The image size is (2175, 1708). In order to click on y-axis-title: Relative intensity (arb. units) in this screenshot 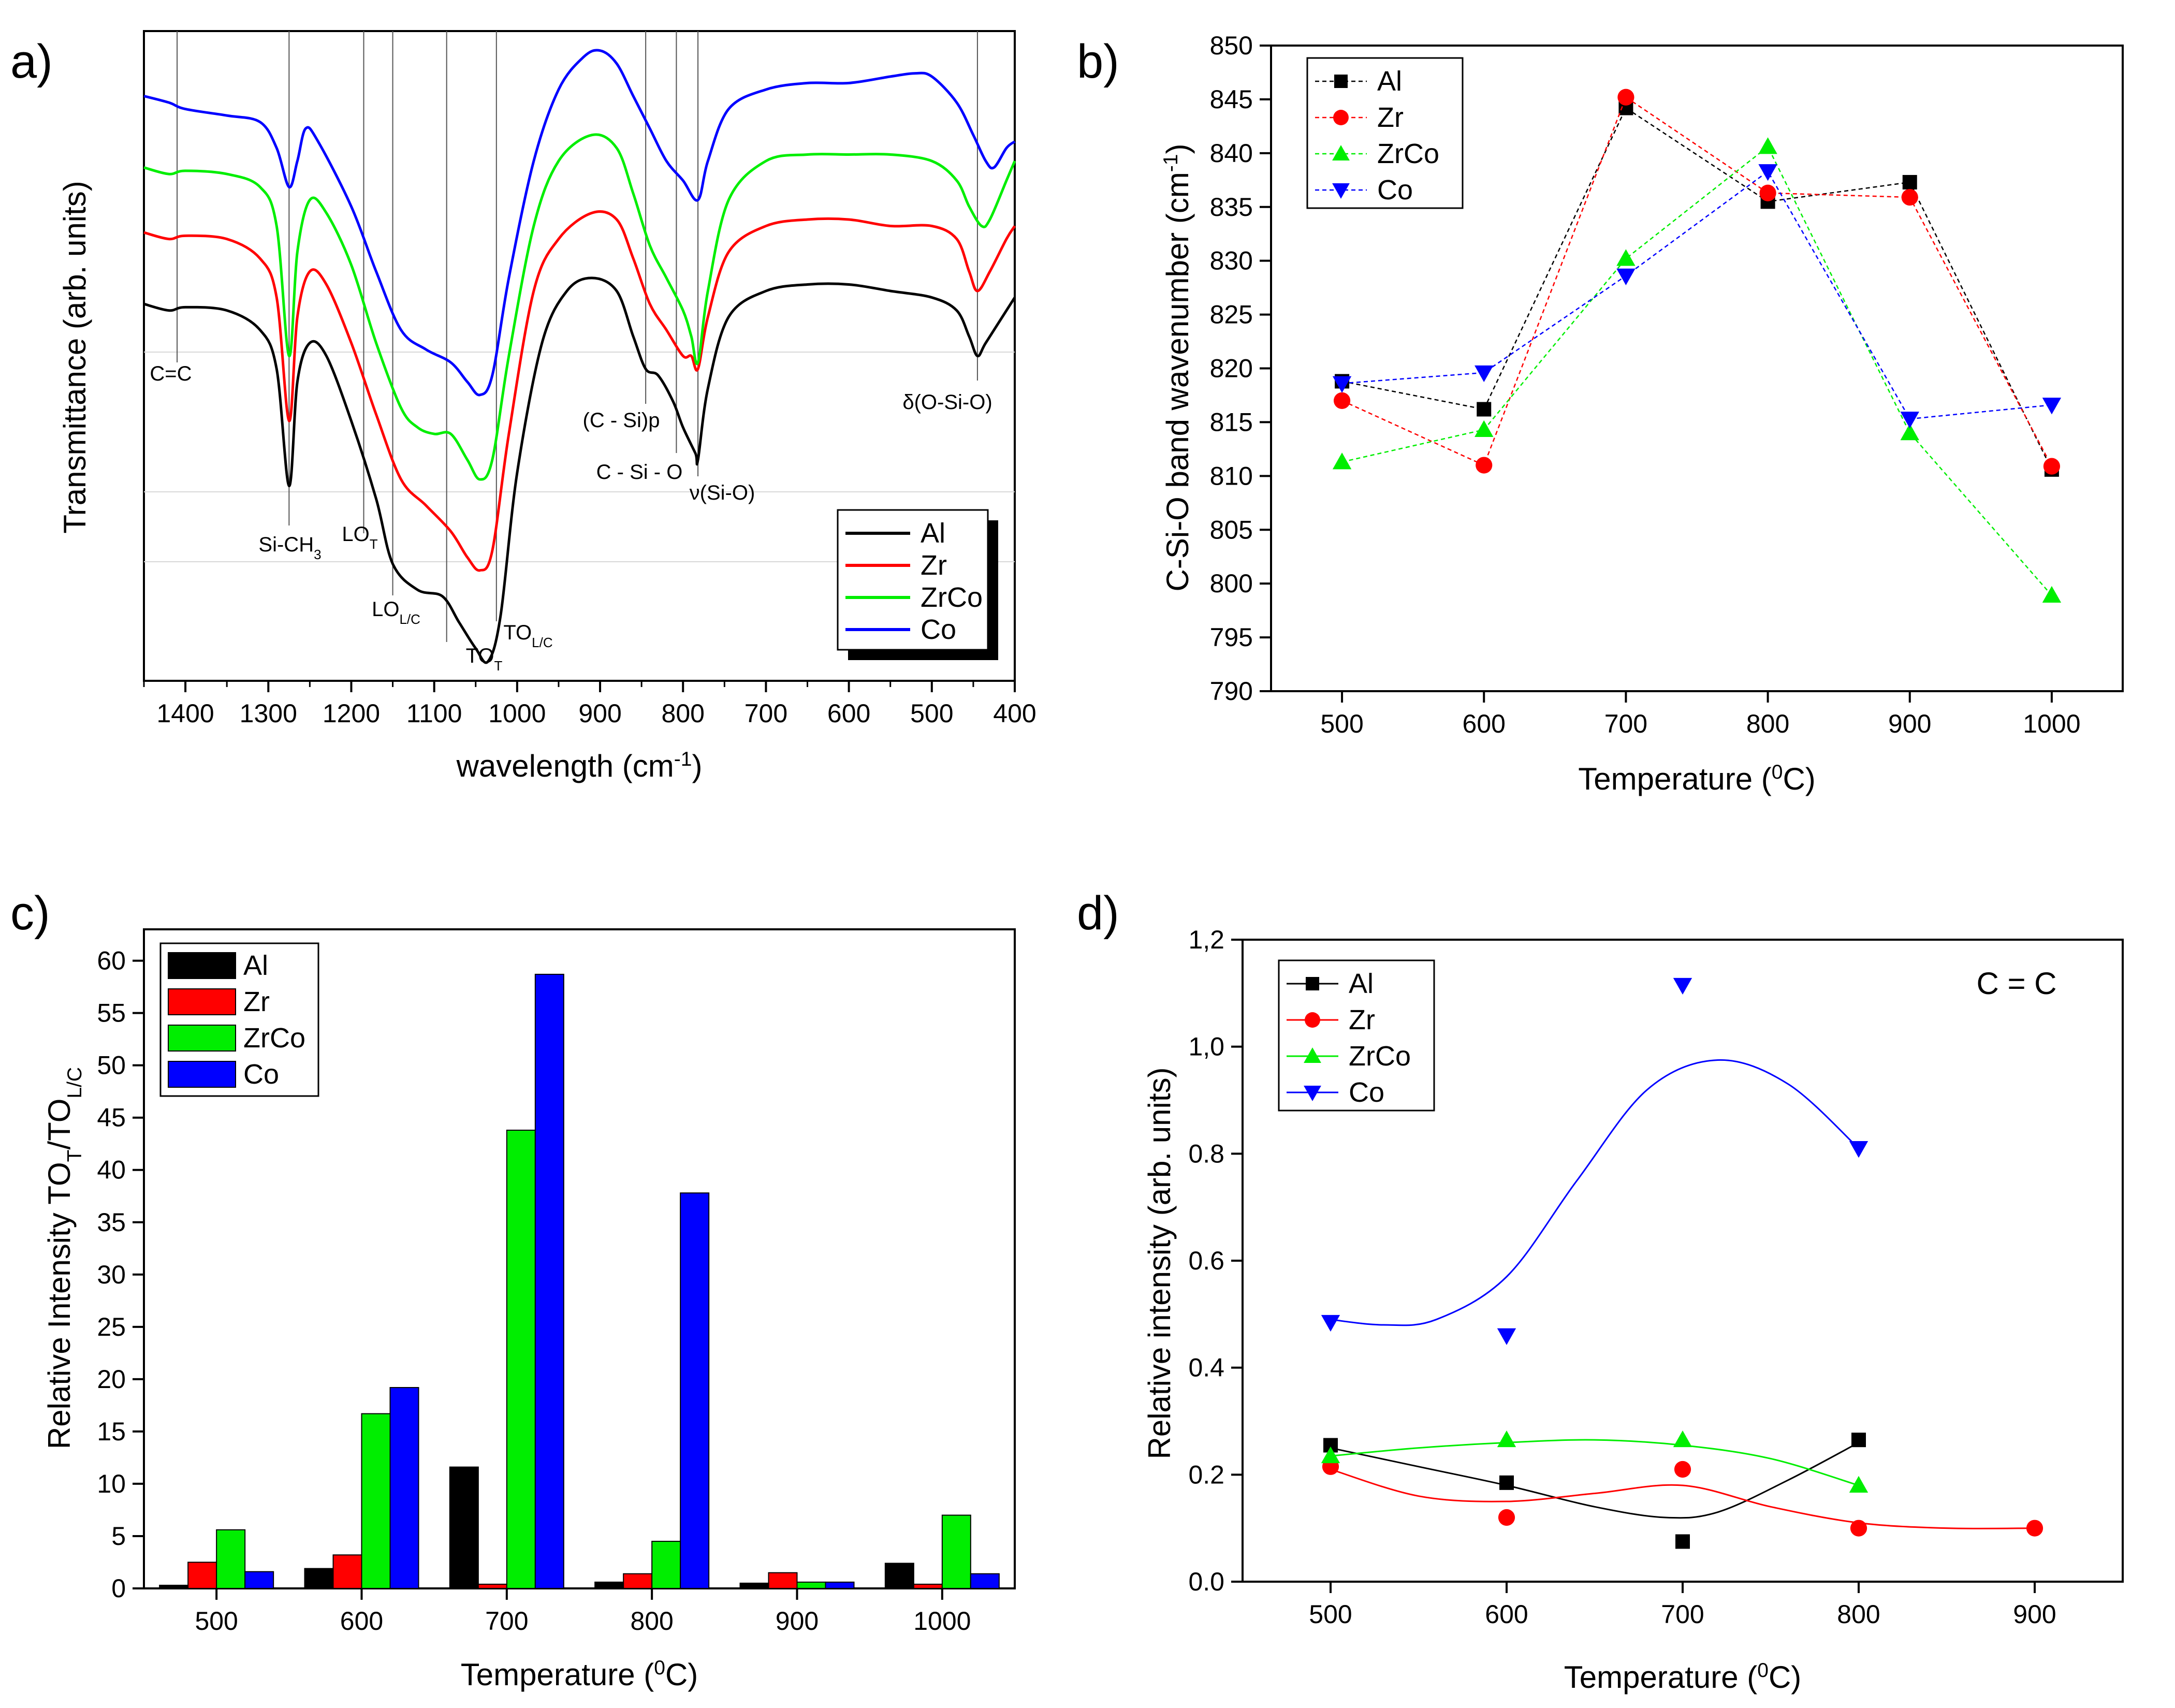, I will do `click(1159, 1263)`.